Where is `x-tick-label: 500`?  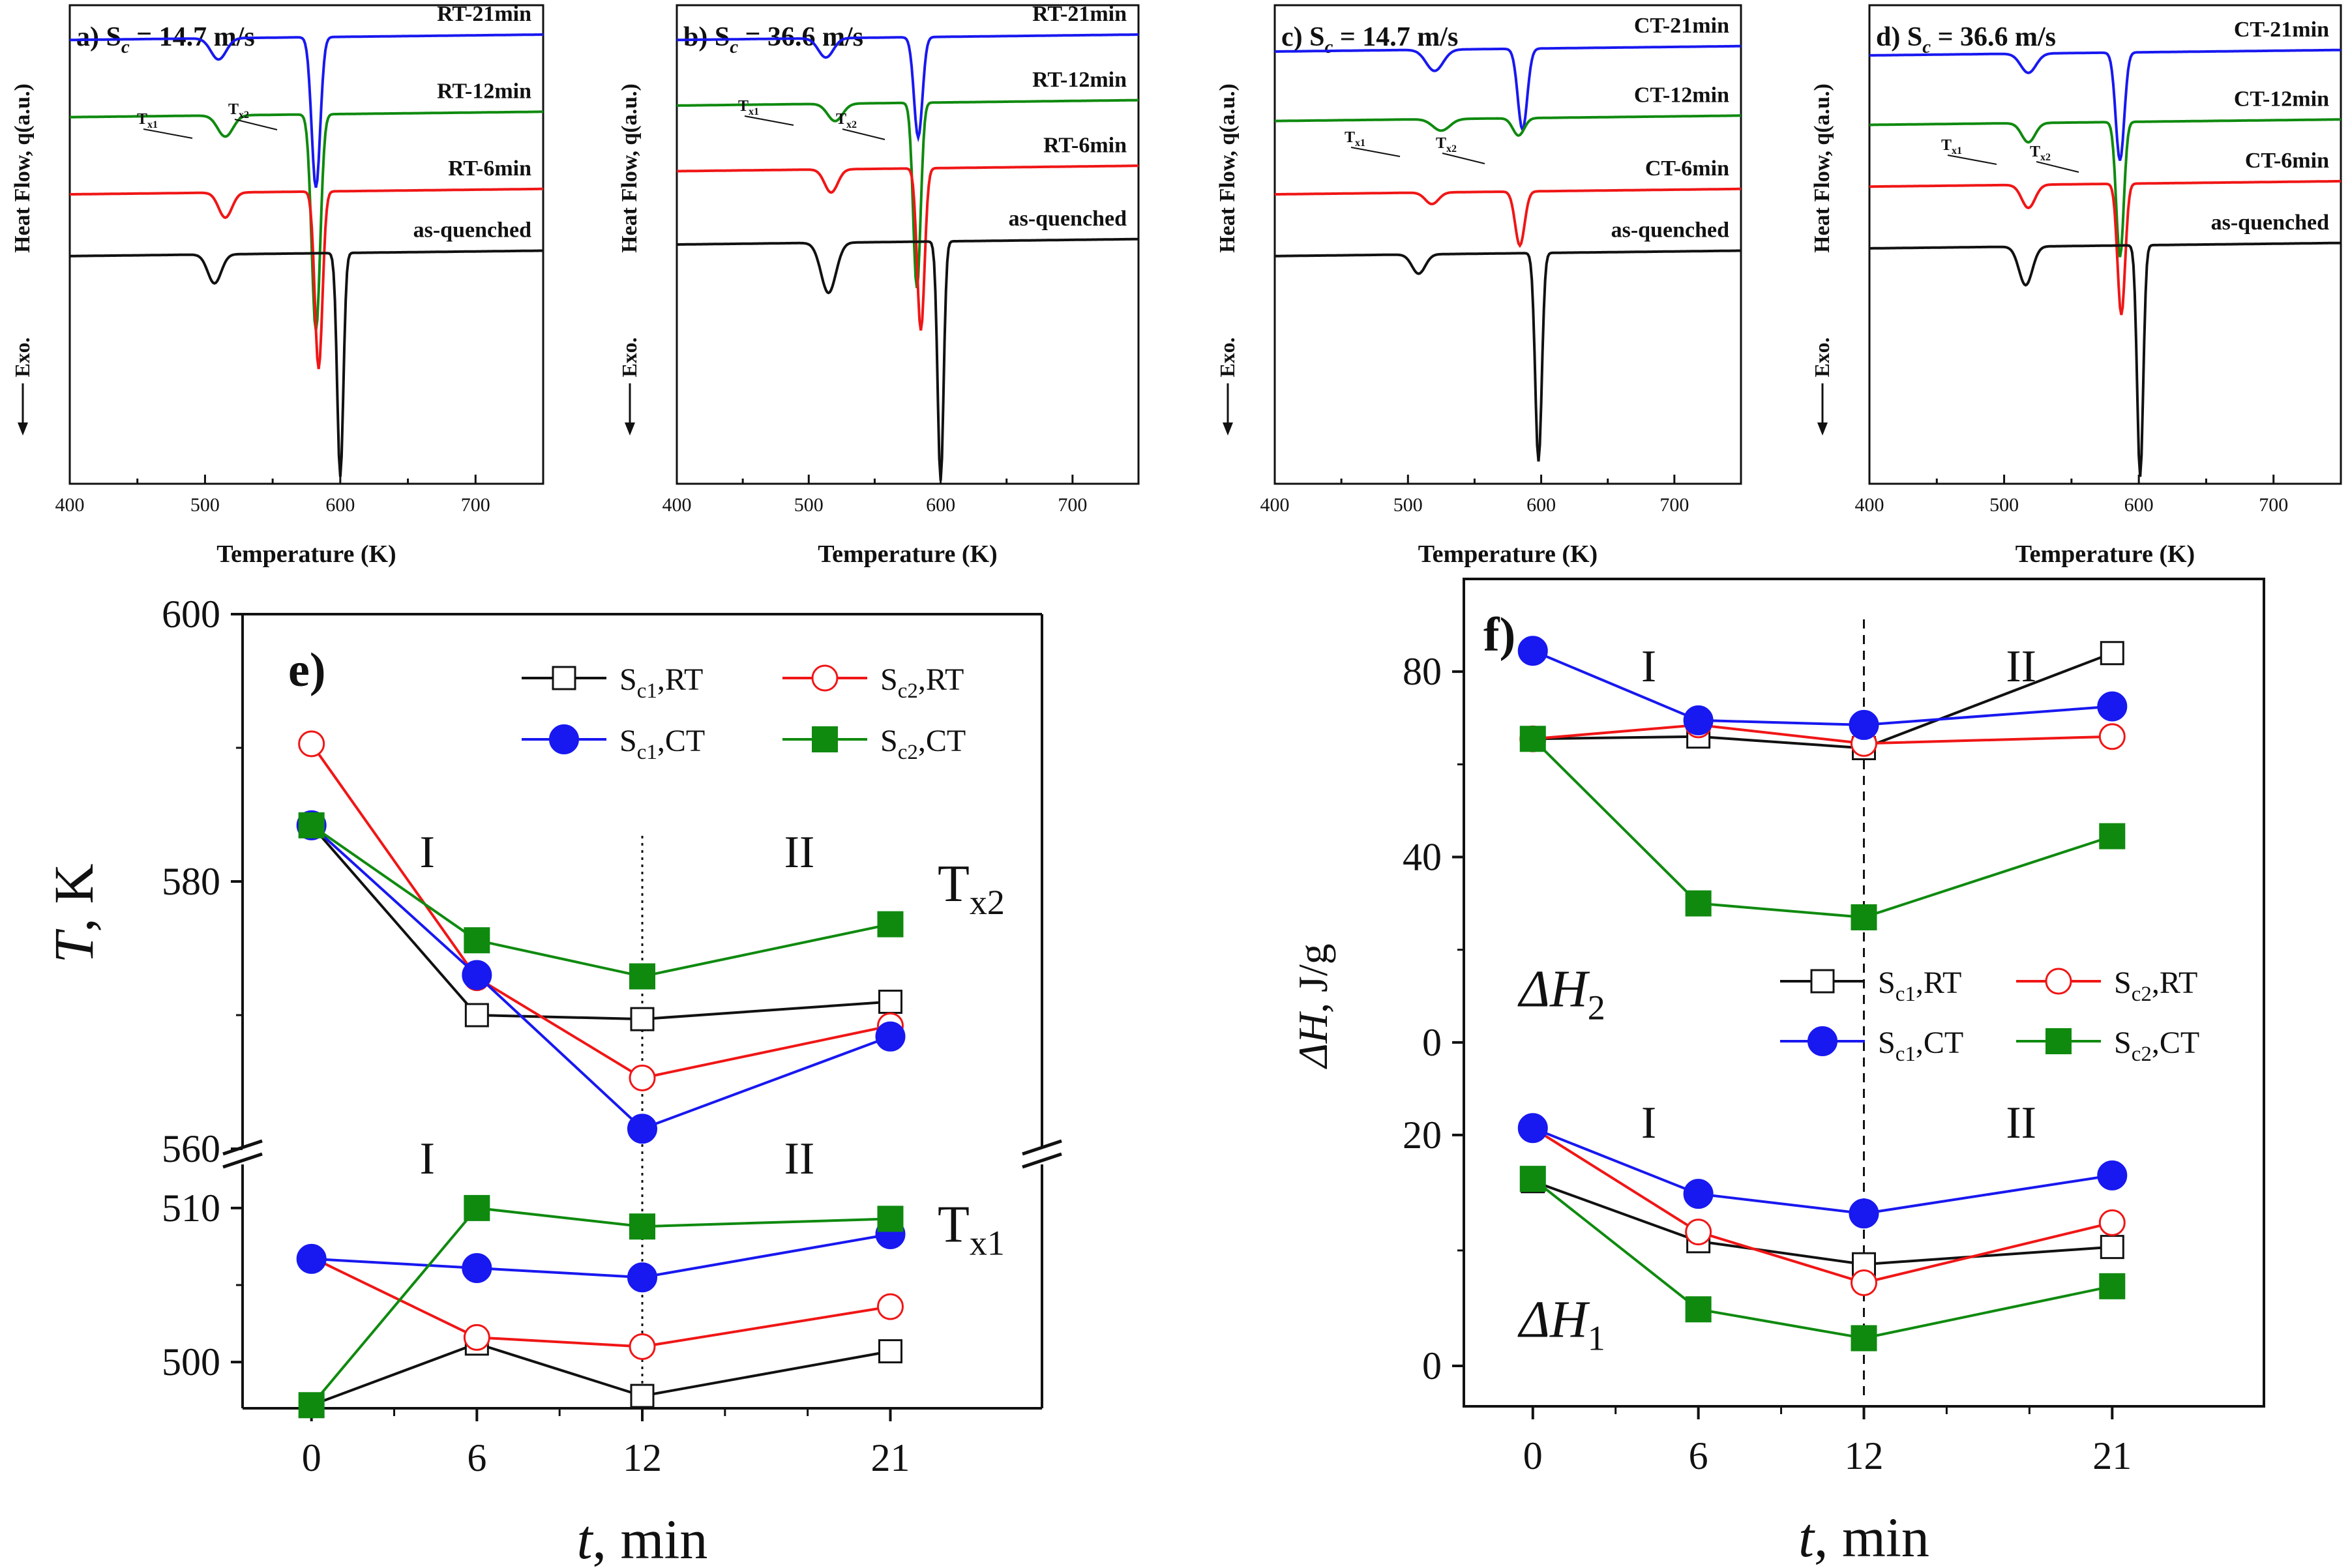
x-tick-label: 500 is located at coordinates (809, 505).